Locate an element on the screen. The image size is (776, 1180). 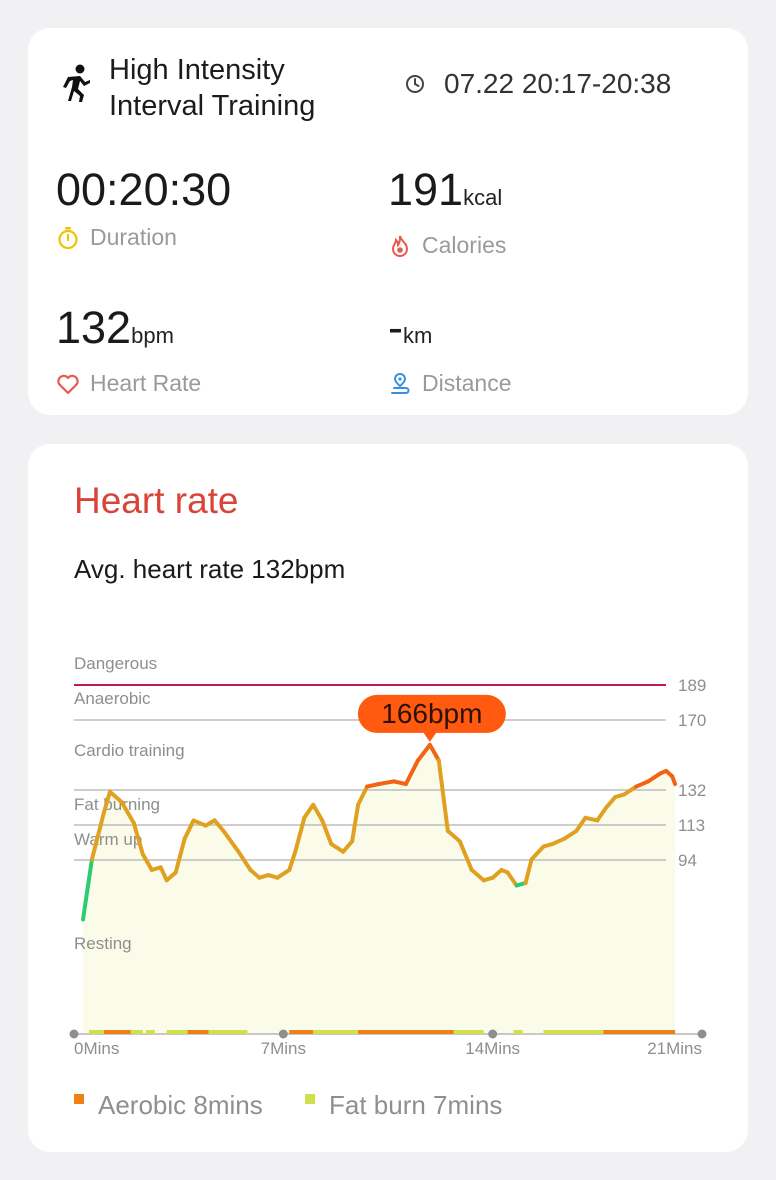
x-tick-21: 21Mins is located at coordinates (674, 1048).